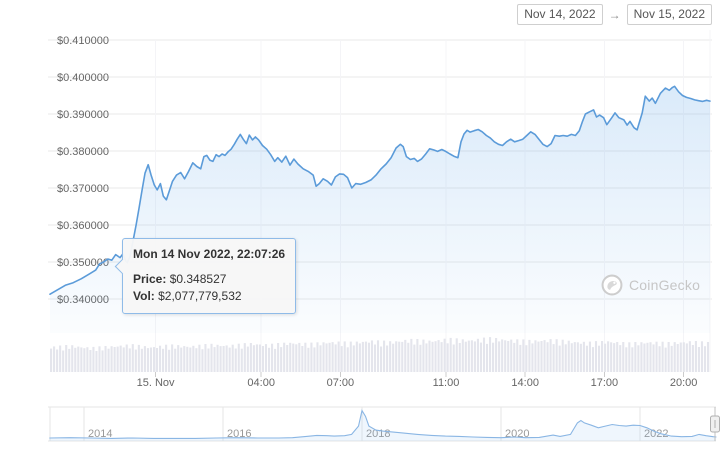 The image size is (726, 457). I want to click on navigator-year-label: 2014, so click(100, 434).